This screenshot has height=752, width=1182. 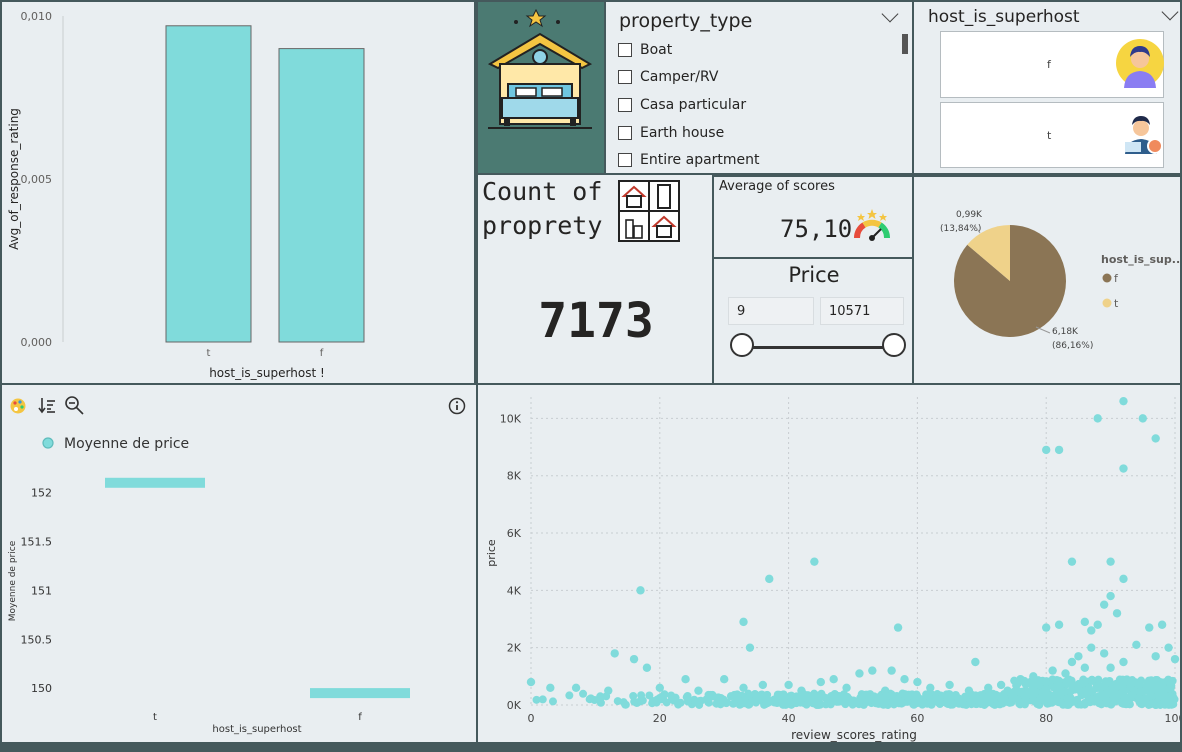 I want to click on slicer-item-casa-particular: Casa particular, so click(x=682, y=105).